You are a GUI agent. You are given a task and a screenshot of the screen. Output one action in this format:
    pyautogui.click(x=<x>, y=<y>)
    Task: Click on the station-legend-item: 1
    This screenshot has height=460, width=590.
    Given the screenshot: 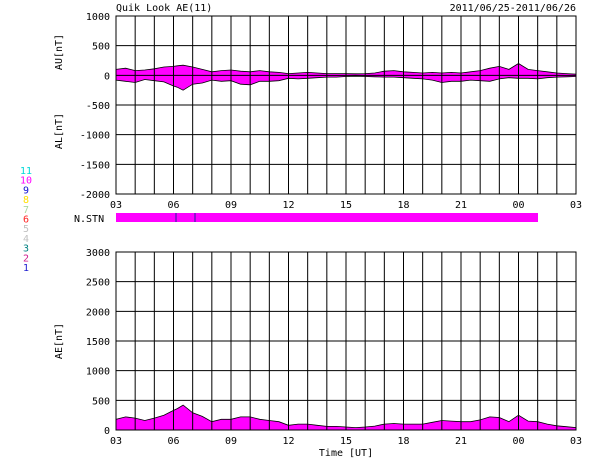 What is the action you would take?
    pyautogui.click(x=26, y=268)
    